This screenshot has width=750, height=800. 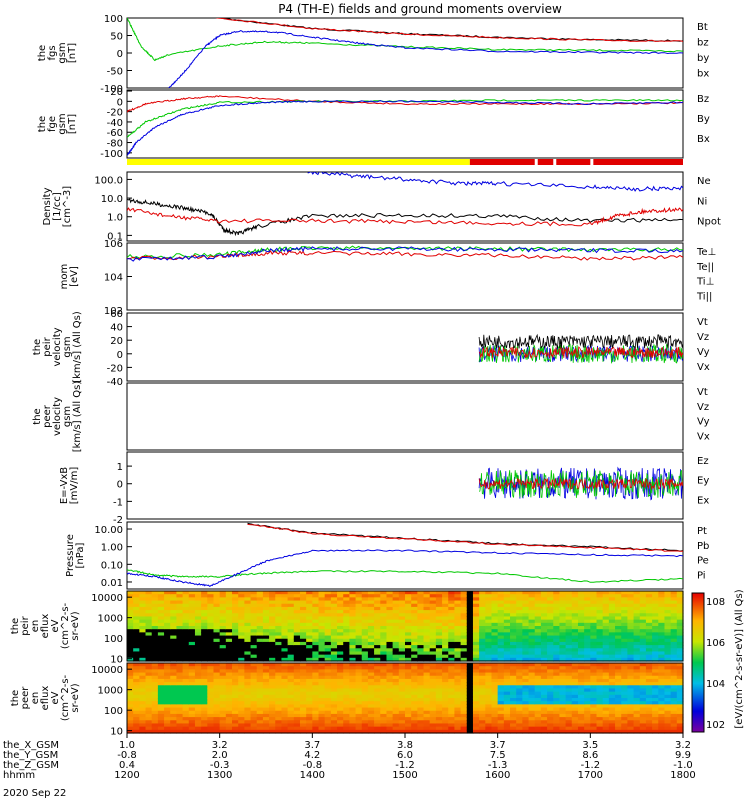 I want to click on y-axis-label: [km/s] (All Qs), so click(x=77, y=347).